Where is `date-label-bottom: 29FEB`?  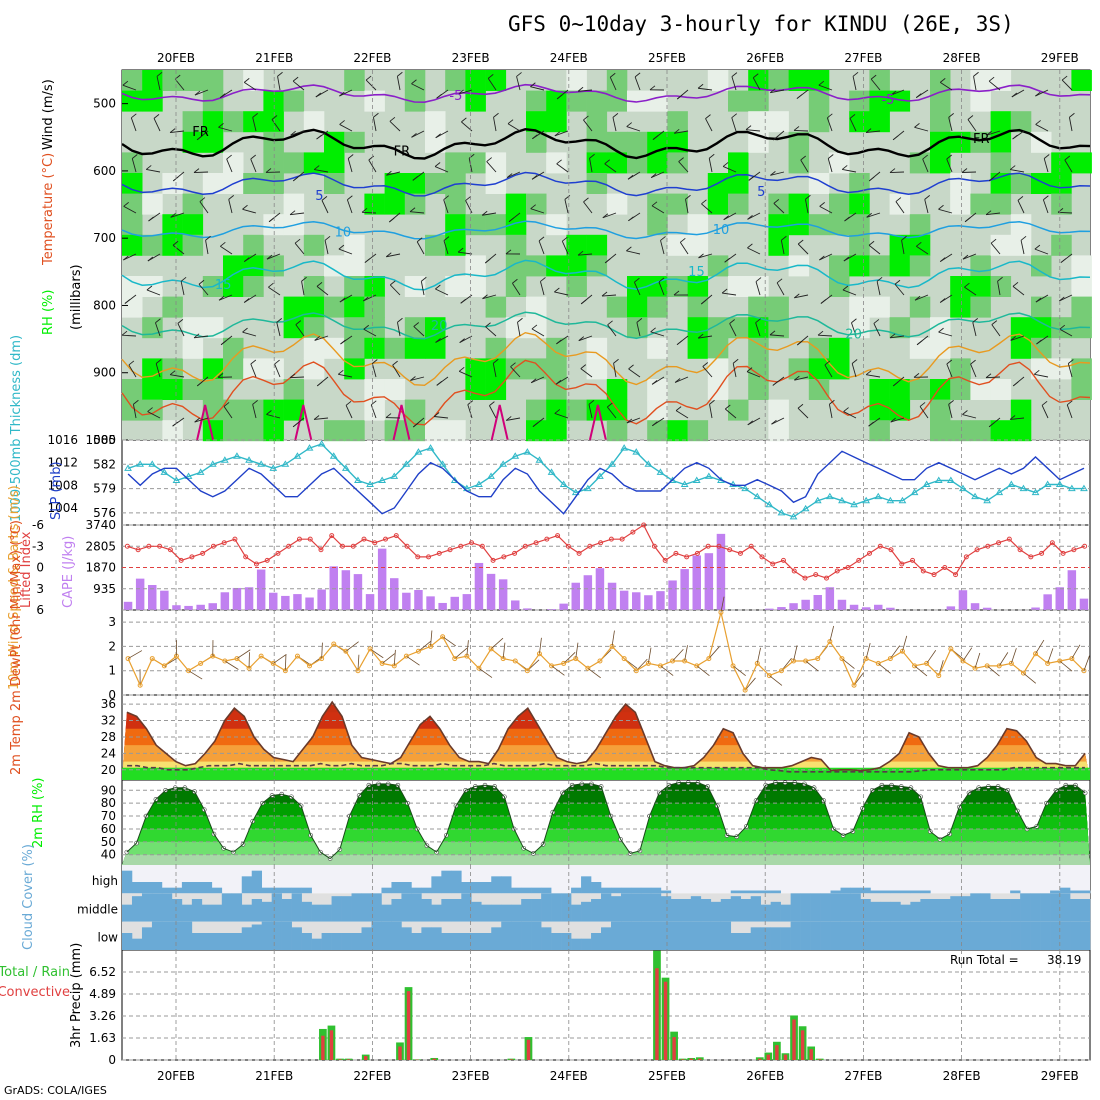 date-label-bottom: 29FEB is located at coordinates (1060, 1076).